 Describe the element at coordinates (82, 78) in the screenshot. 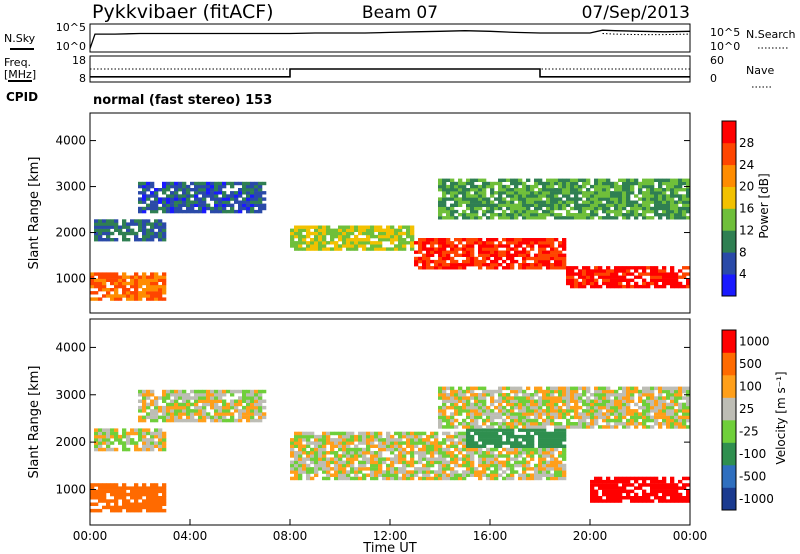

I see `freq-left-tick-bottom: 8` at that location.